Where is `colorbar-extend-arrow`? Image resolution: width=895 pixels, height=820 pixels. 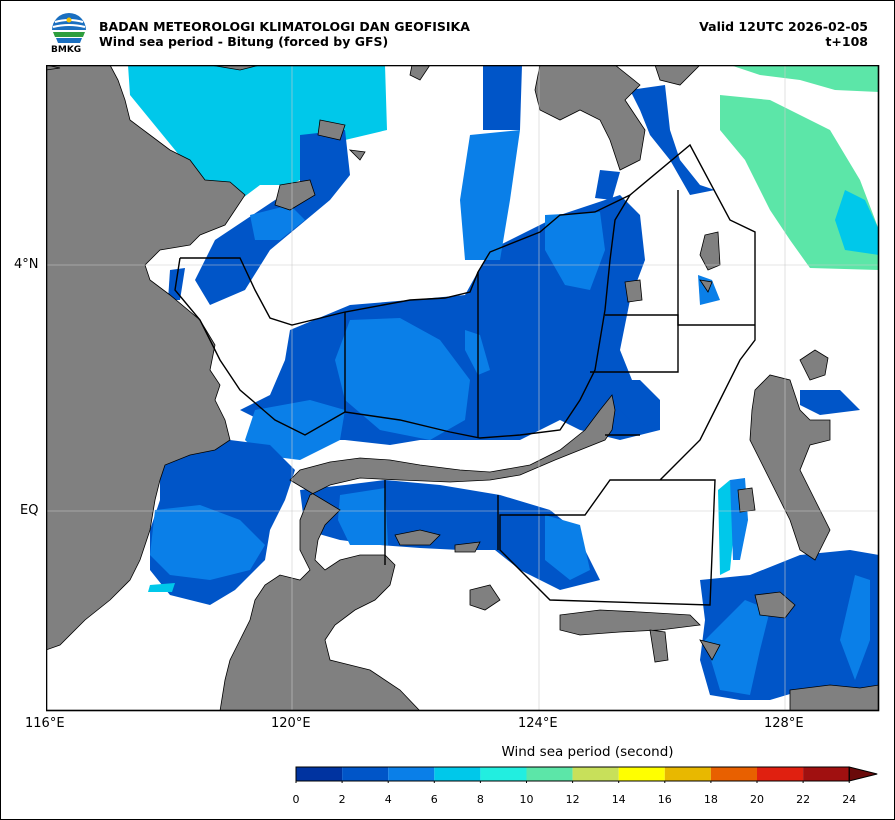
colorbar-extend-arrow is located at coordinates (863, 774).